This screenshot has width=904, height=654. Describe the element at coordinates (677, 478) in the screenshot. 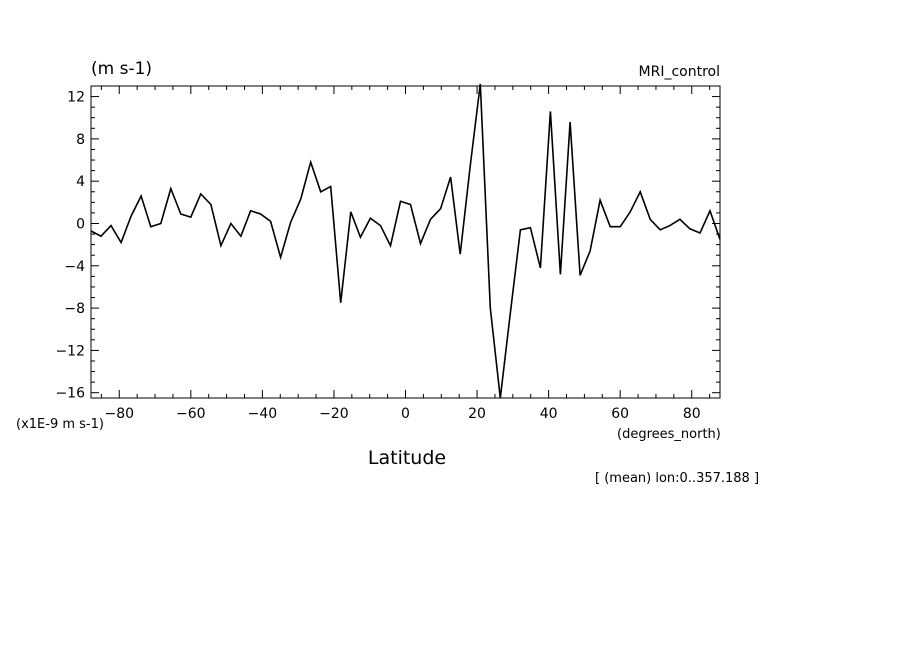

I see `subtitle: [ (mean) lon:0..357.188 ]` at that location.